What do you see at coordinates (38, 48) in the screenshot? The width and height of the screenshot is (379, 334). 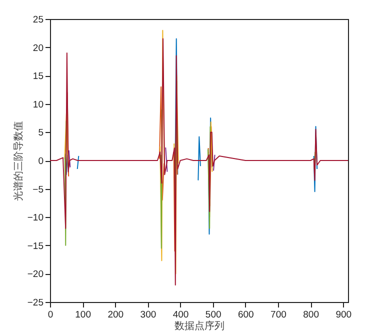 I see `y-tick-label: 20` at bounding box center [38, 48].